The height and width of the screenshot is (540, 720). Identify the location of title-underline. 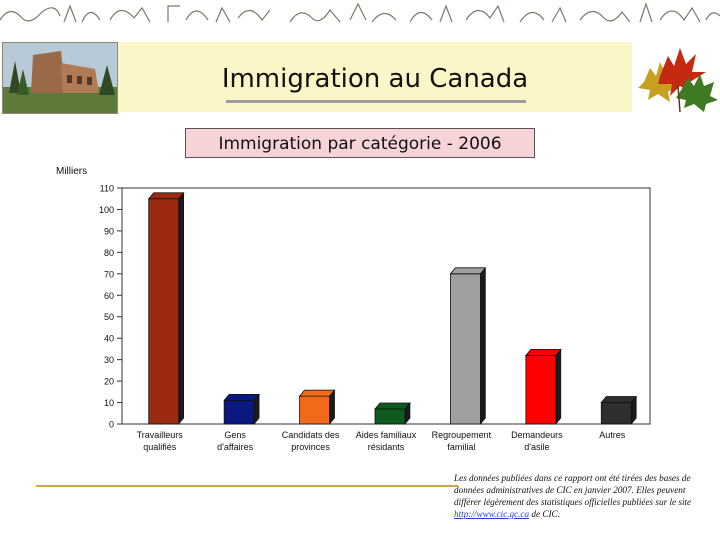
(376, 101).